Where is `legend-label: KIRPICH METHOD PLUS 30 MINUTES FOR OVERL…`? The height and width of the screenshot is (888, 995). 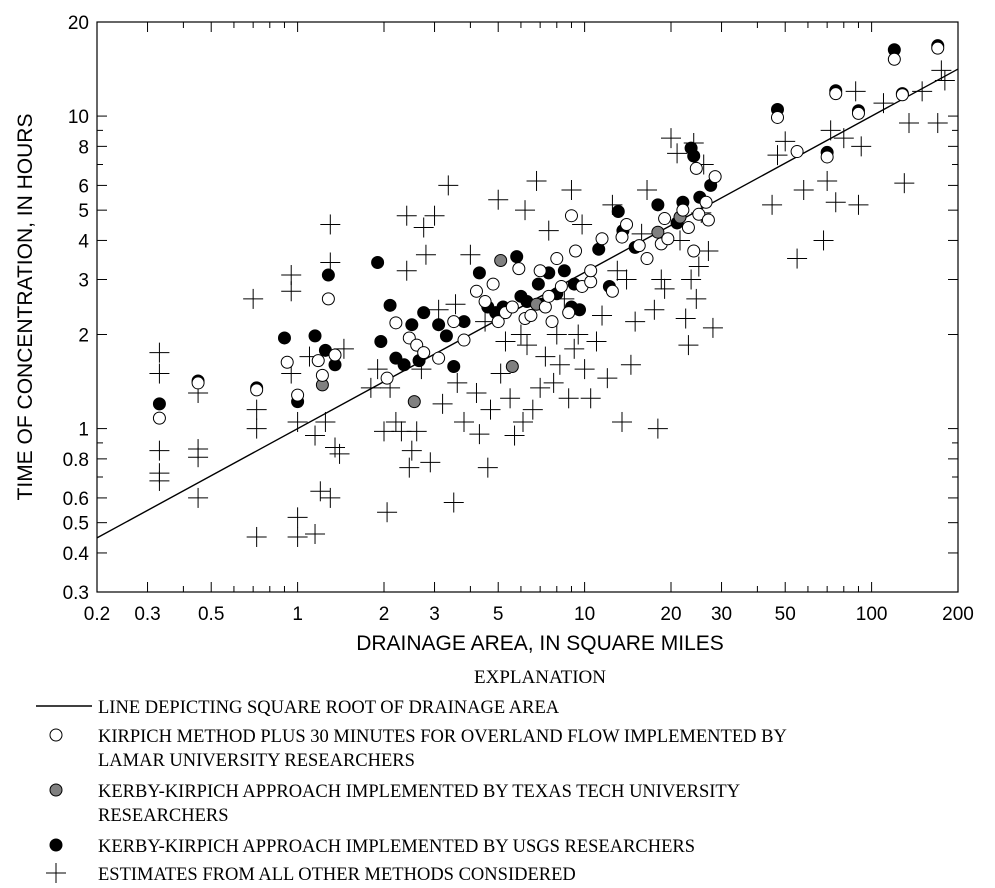 legend-label: KIRPICH METHOD PLUS 30 MINUTES FOR OVERL… is located at coordinates (442, 737).